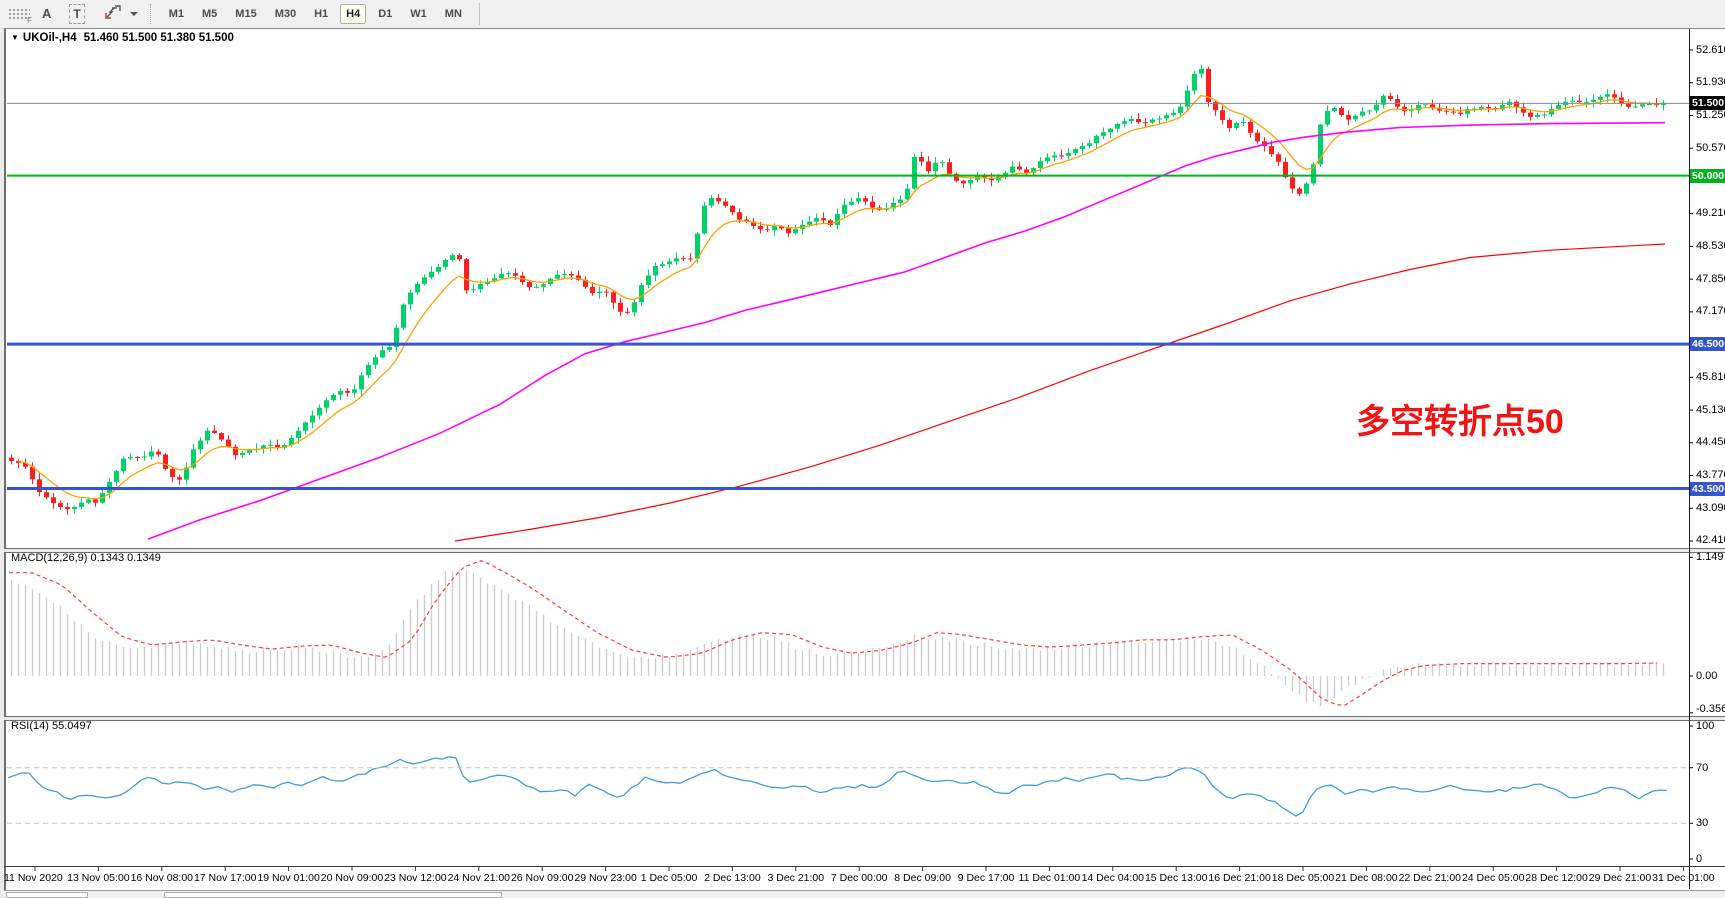  Describe the element at coordinates (453, 14) in the screenshot. I see `timeframe-button-mn: MN` at that location.